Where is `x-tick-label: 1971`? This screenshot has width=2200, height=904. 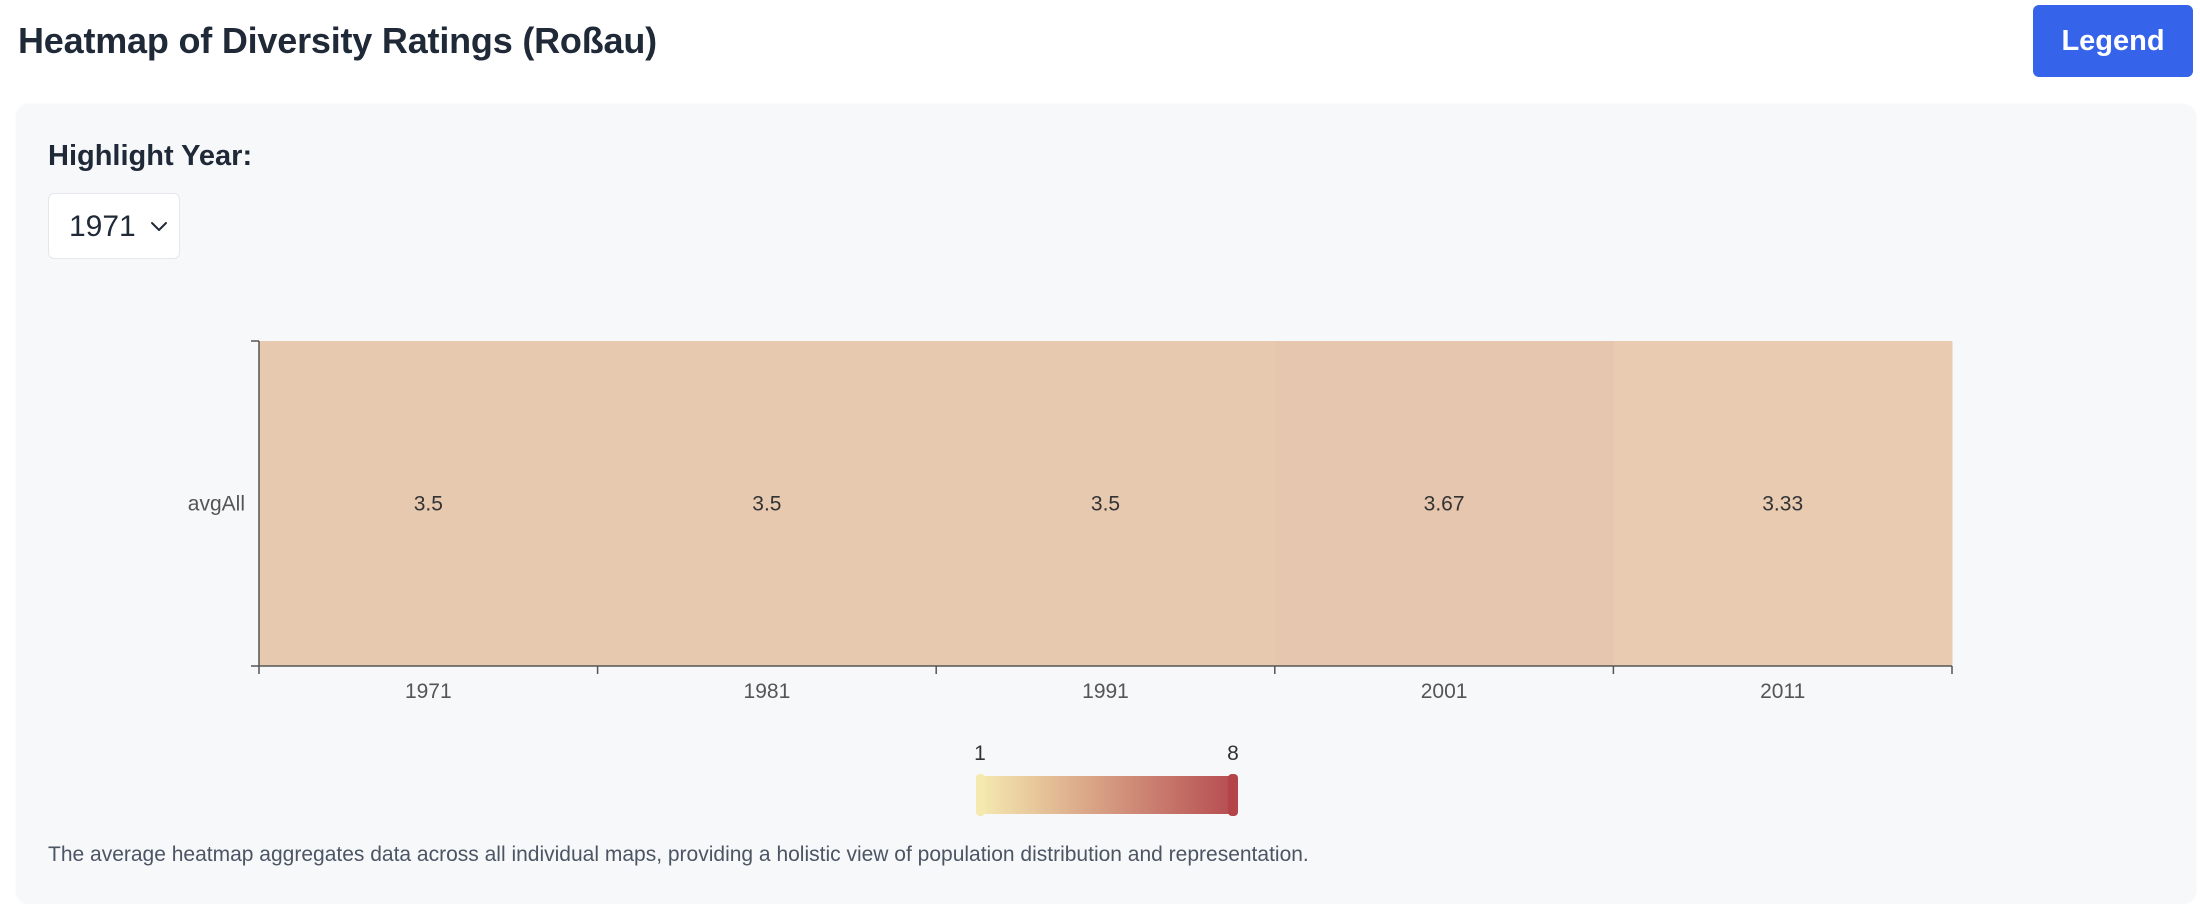 x-tick-label: 1971 is located at coordinates (428, 691).